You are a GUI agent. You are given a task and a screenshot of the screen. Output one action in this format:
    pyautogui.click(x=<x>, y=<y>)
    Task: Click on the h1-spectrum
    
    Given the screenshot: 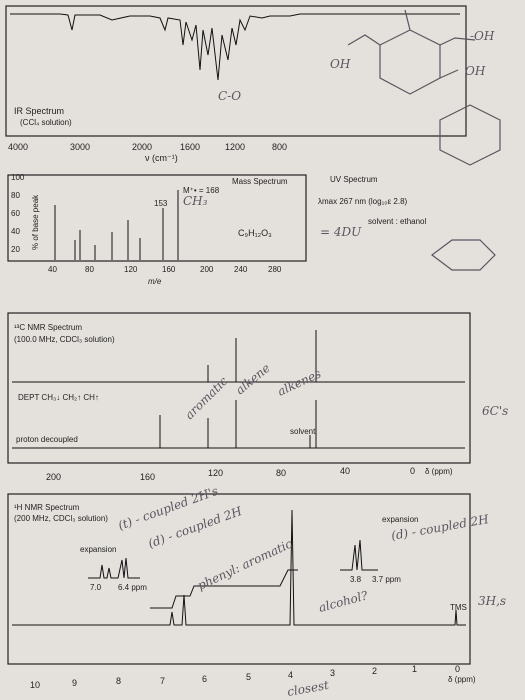 What is the action you would take?
    pyautogui.click(x=239, y=567)
    